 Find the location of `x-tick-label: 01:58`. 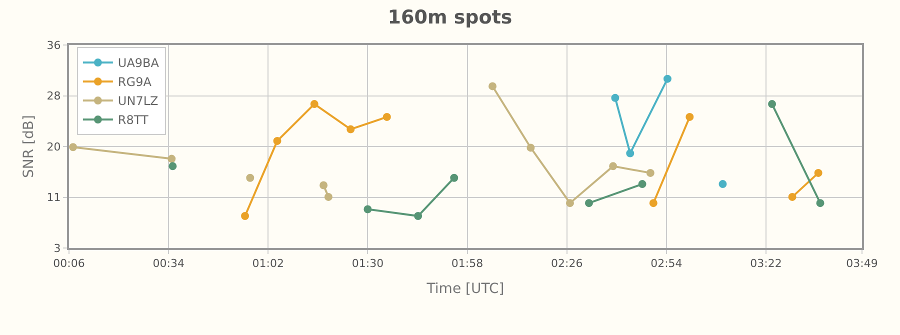

x-tick-label: 01:58 is located at coordinates (467, 263).